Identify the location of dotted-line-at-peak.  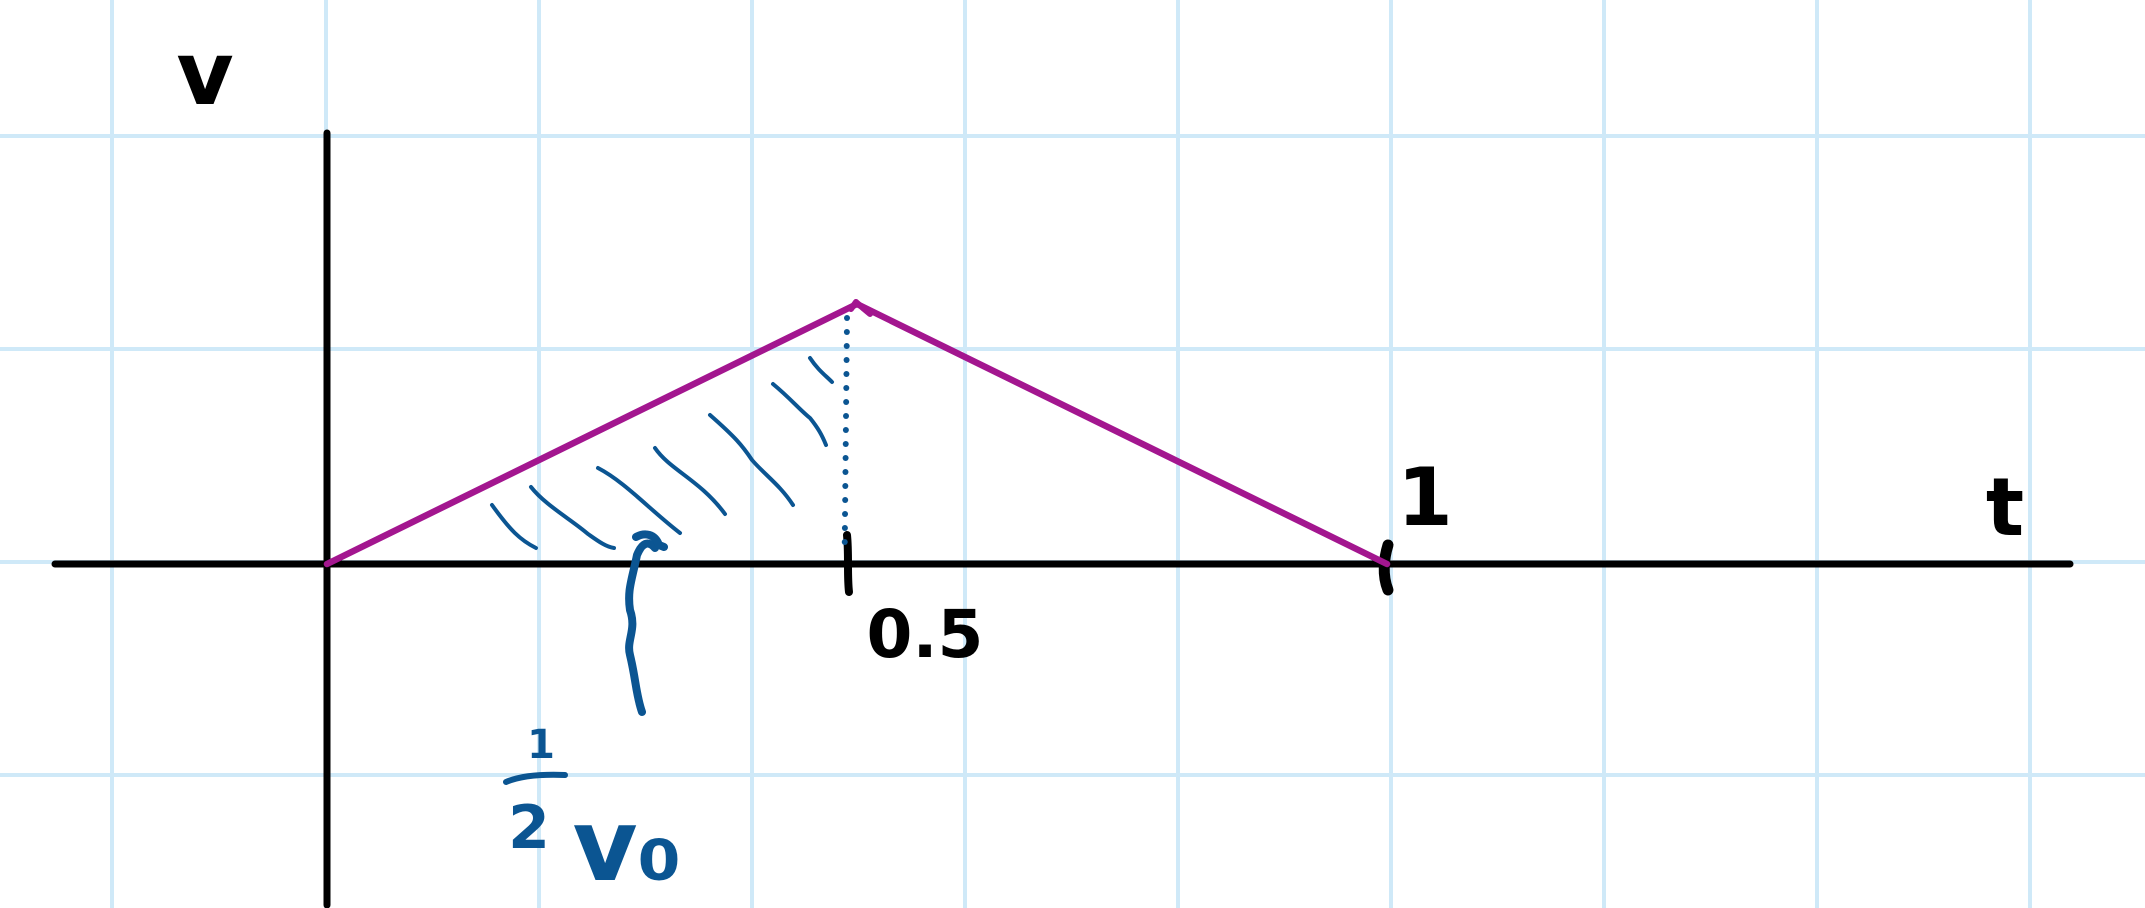
(845, 430).